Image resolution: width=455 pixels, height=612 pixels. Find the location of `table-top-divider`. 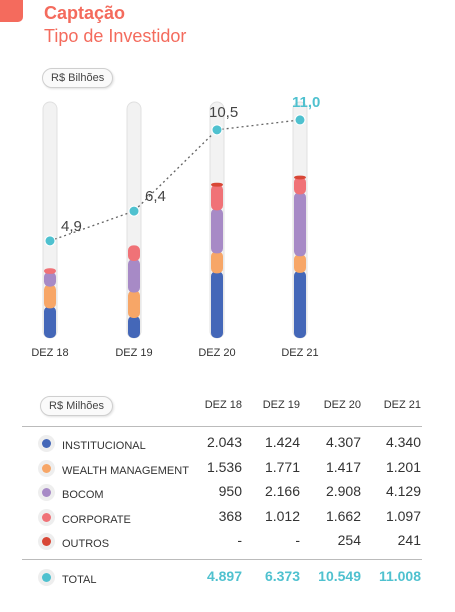

table-top-divider is located at coordinates (222, 426).